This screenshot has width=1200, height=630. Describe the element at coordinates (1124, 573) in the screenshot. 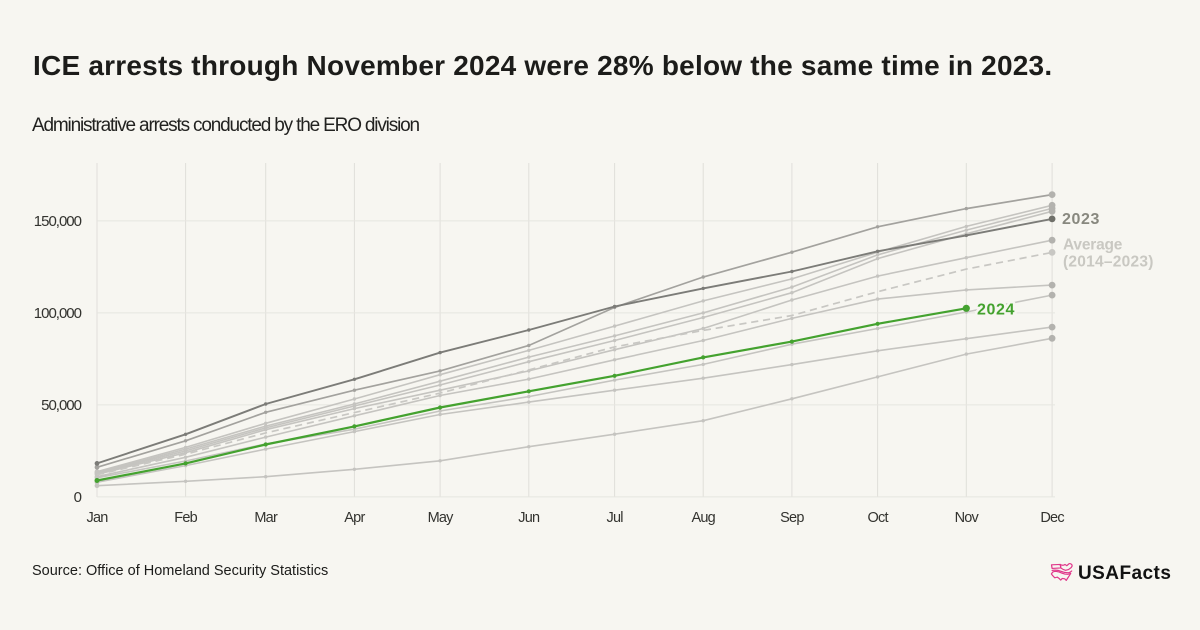

I see `svg-text: USAFacts` at that location.